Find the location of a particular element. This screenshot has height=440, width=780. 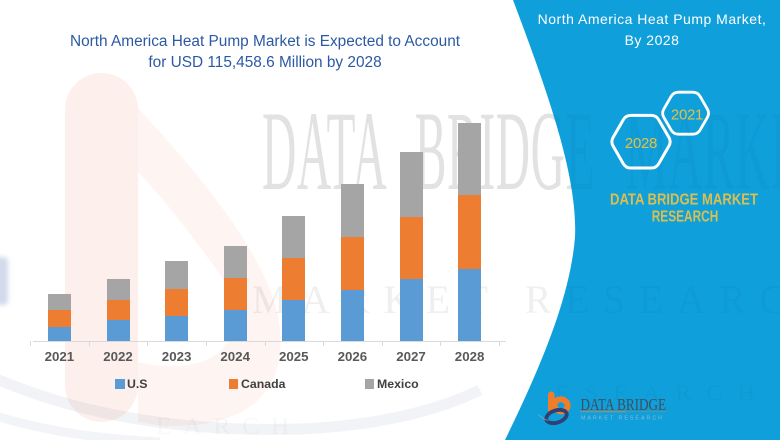

svg-text: 2028 is located at coordinates (641, 143).